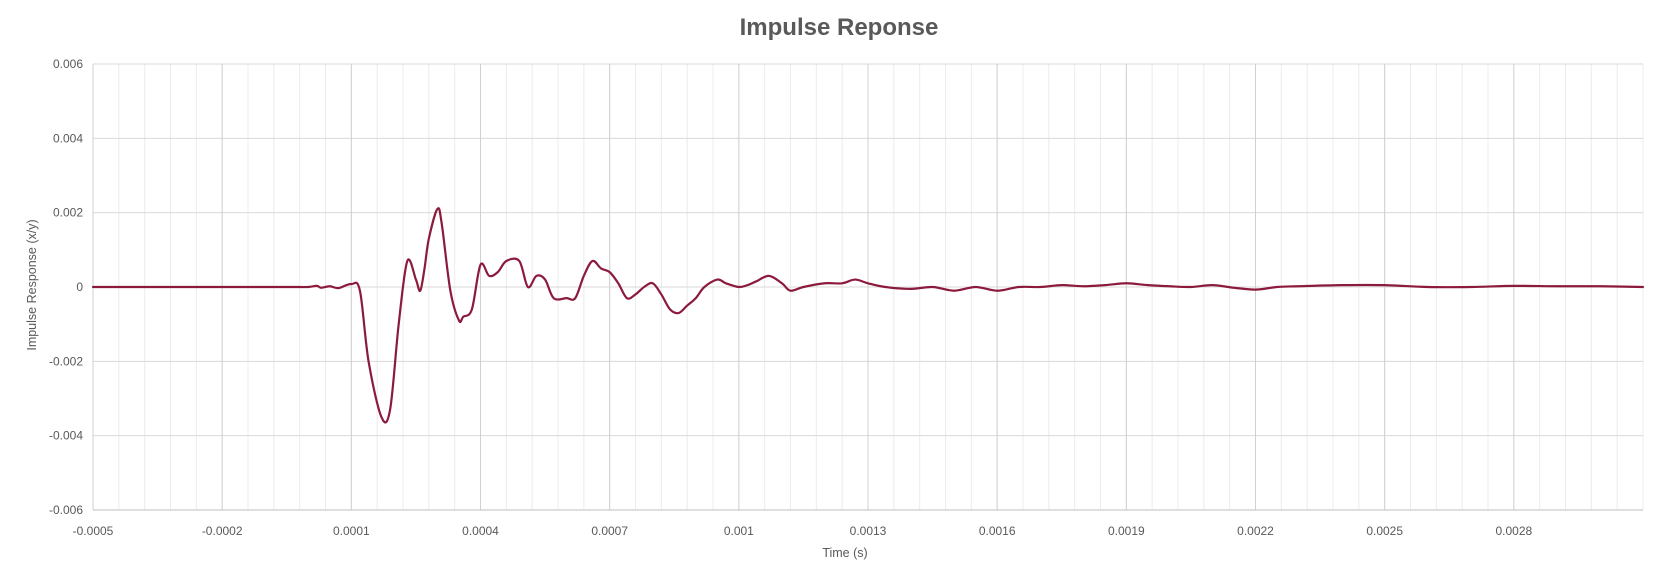 The width and height of the screenshot is (1678, 579). I want to click on y-axis-tick-labels: -0.006 -0.004 -0.002 0 0.002 0.004 0.006, so click(66, 287).